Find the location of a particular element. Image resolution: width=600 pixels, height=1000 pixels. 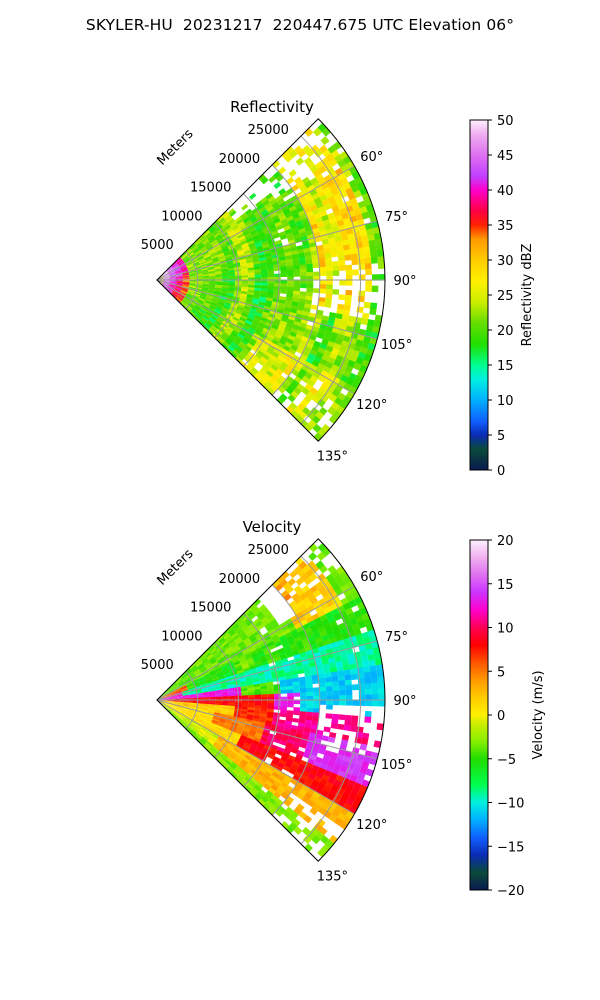

azimuth-tick-label: 75° is located at coordinates (396, 637).